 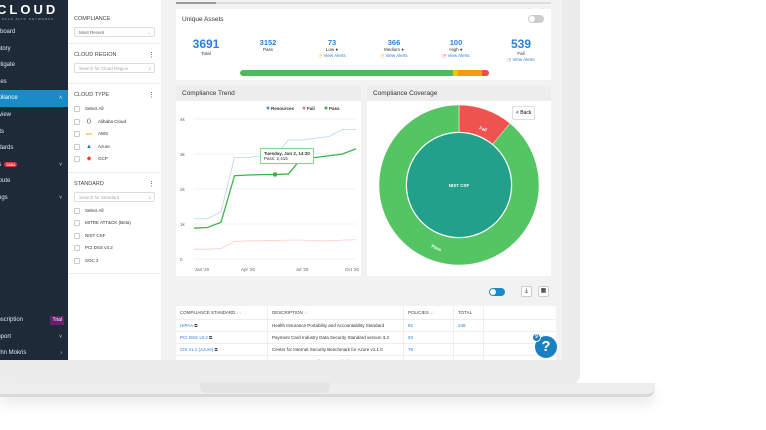 I want to click on standard-option: MITRE ATT&CK (Beta), so click(x=114, y=223).